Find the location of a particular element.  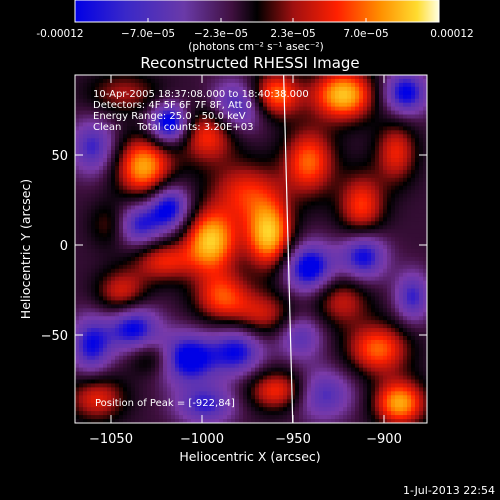

colorbar-tick-label: −2.3e−05 is located at coordinates (221, 34).